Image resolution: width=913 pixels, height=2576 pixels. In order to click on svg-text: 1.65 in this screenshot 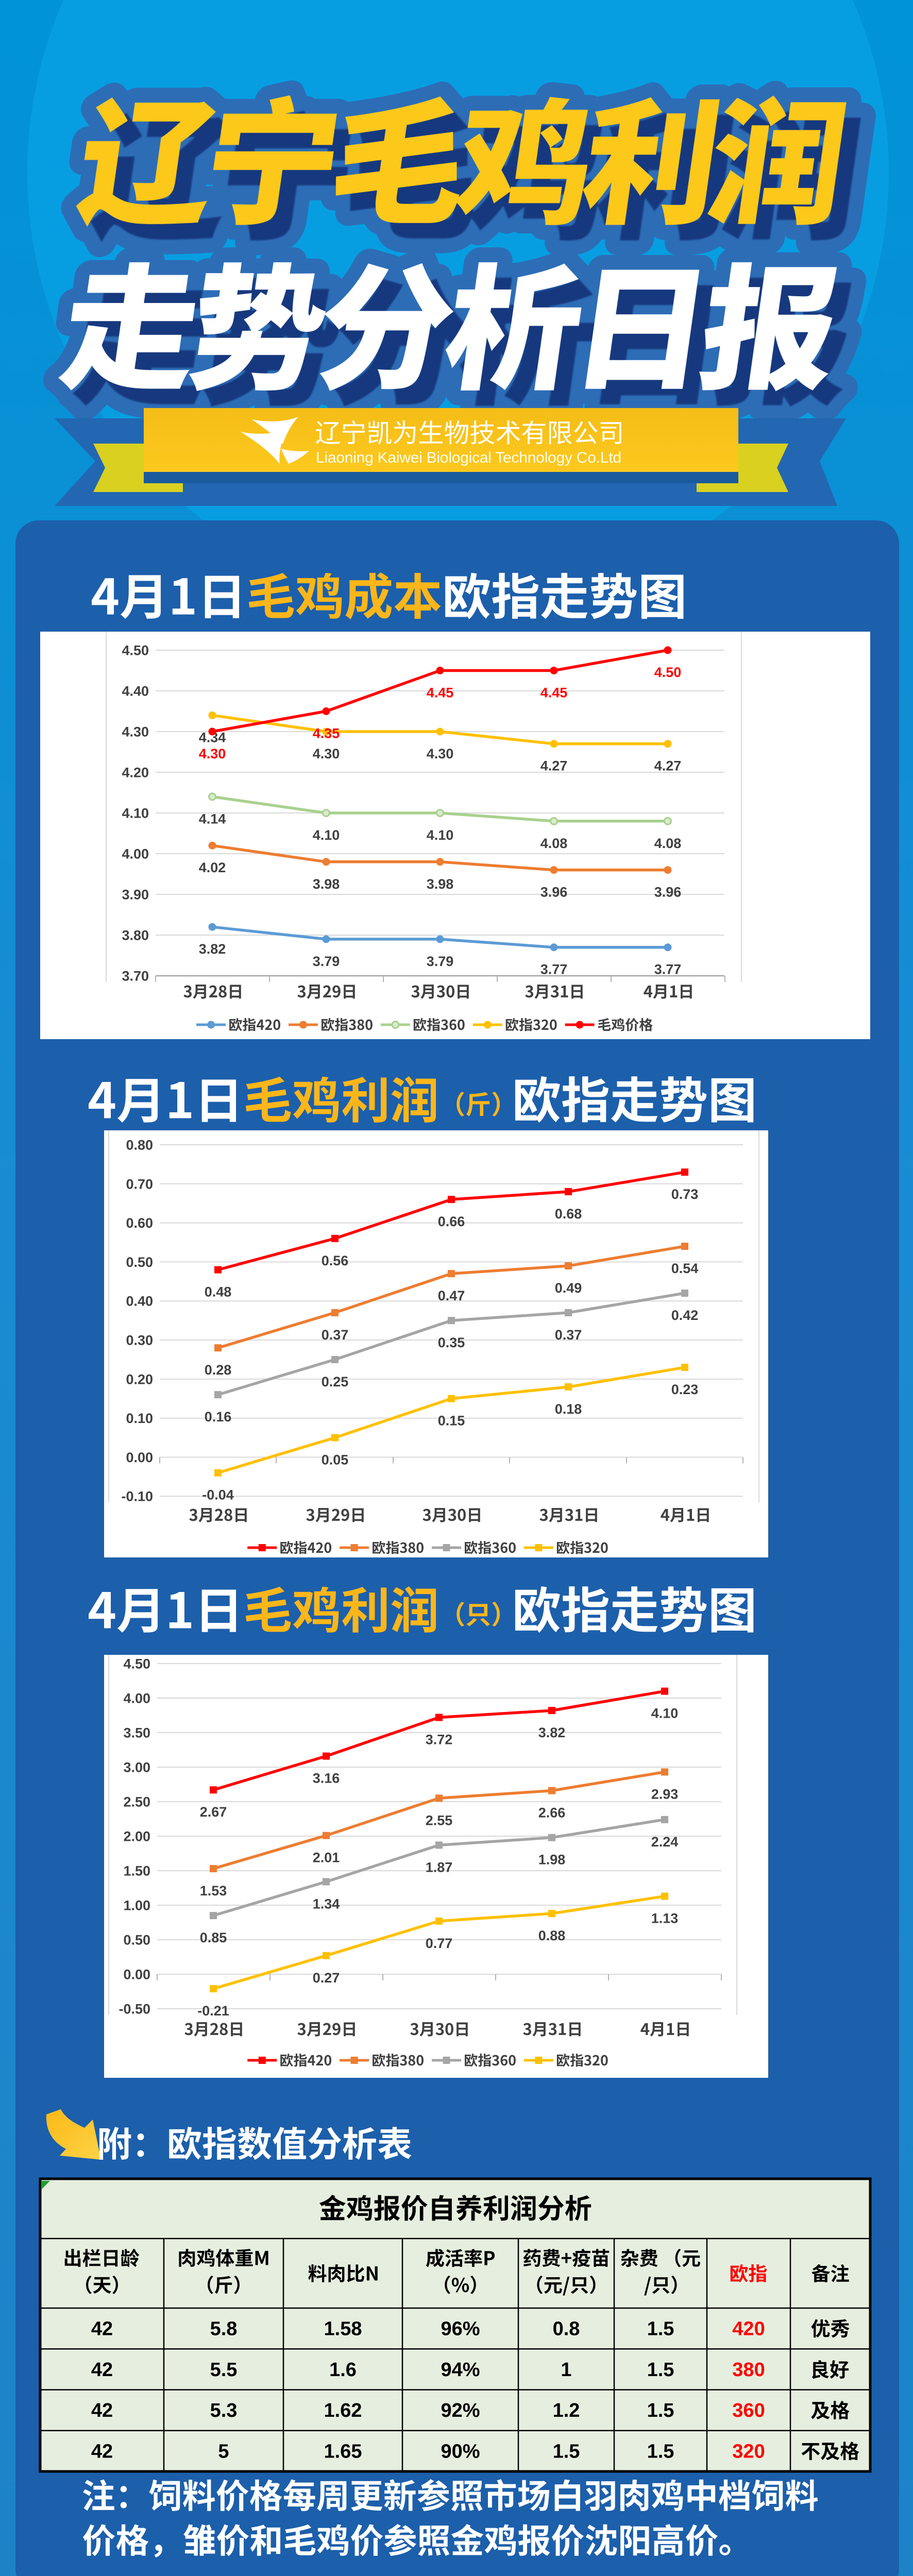, I will do `click(343, 2451)`.